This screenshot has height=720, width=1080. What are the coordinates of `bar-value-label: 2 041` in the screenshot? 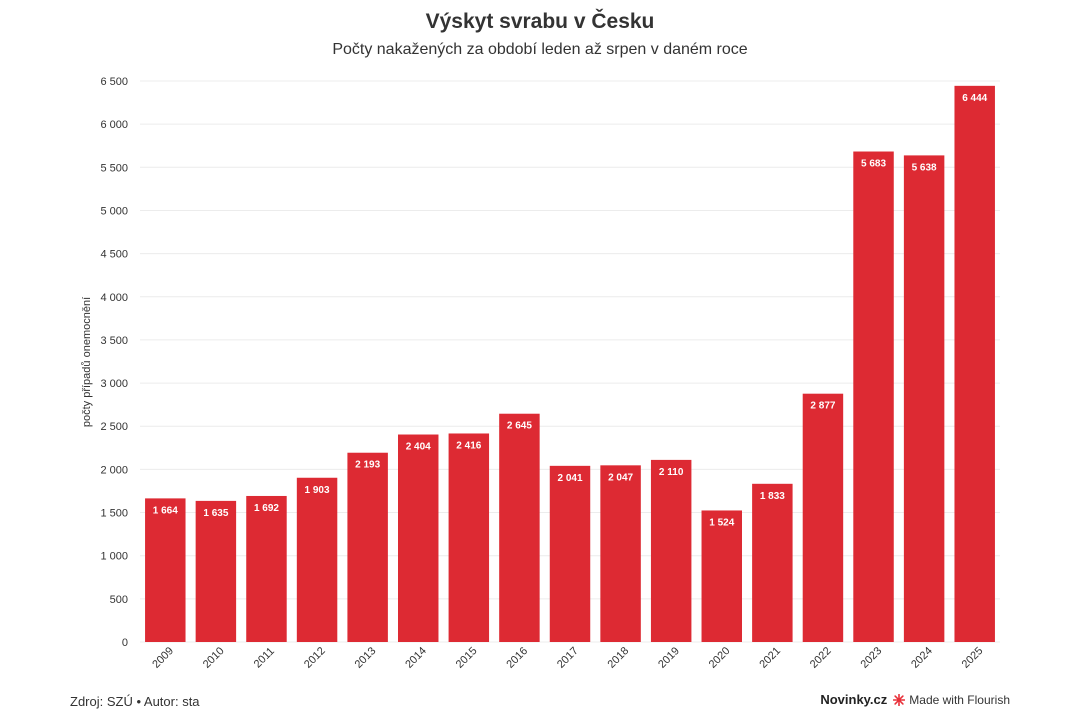 It's located at (569, 478).